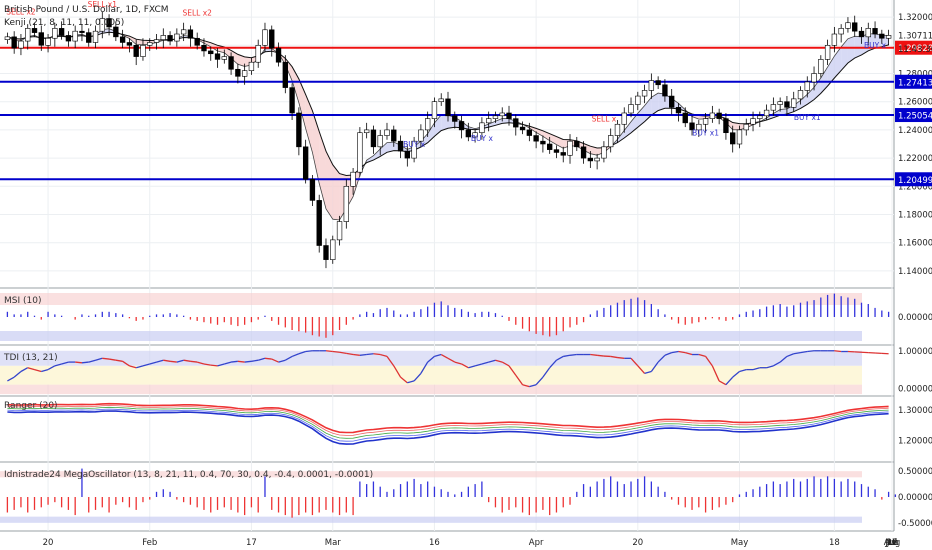  I want to click on tdi-pane, so click(448, 369).